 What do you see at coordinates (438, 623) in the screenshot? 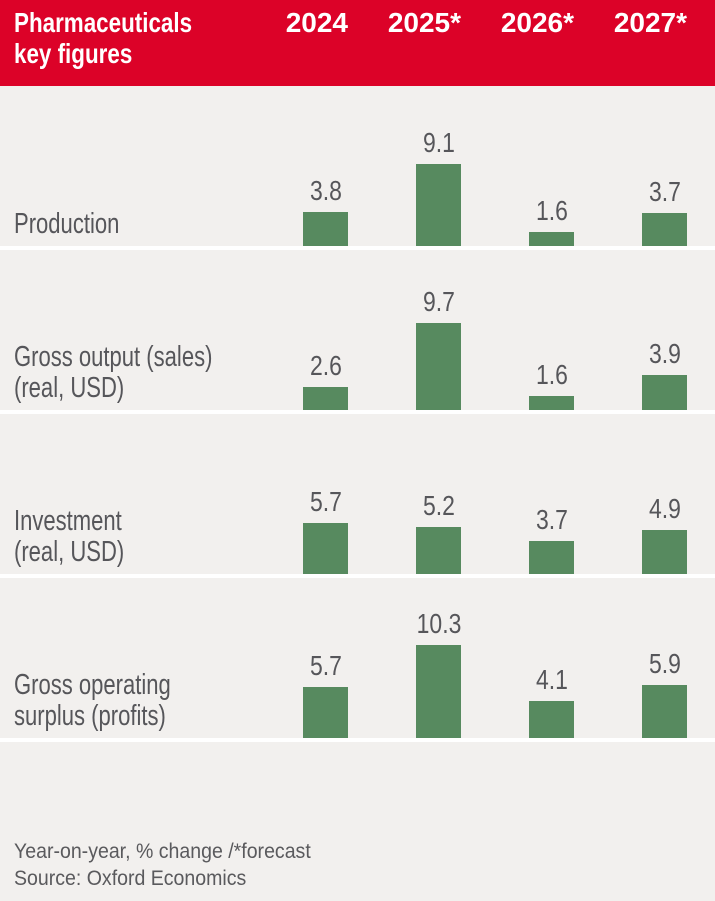
I see `bar-value-label: 10.3` at bounding box center [438, 623].